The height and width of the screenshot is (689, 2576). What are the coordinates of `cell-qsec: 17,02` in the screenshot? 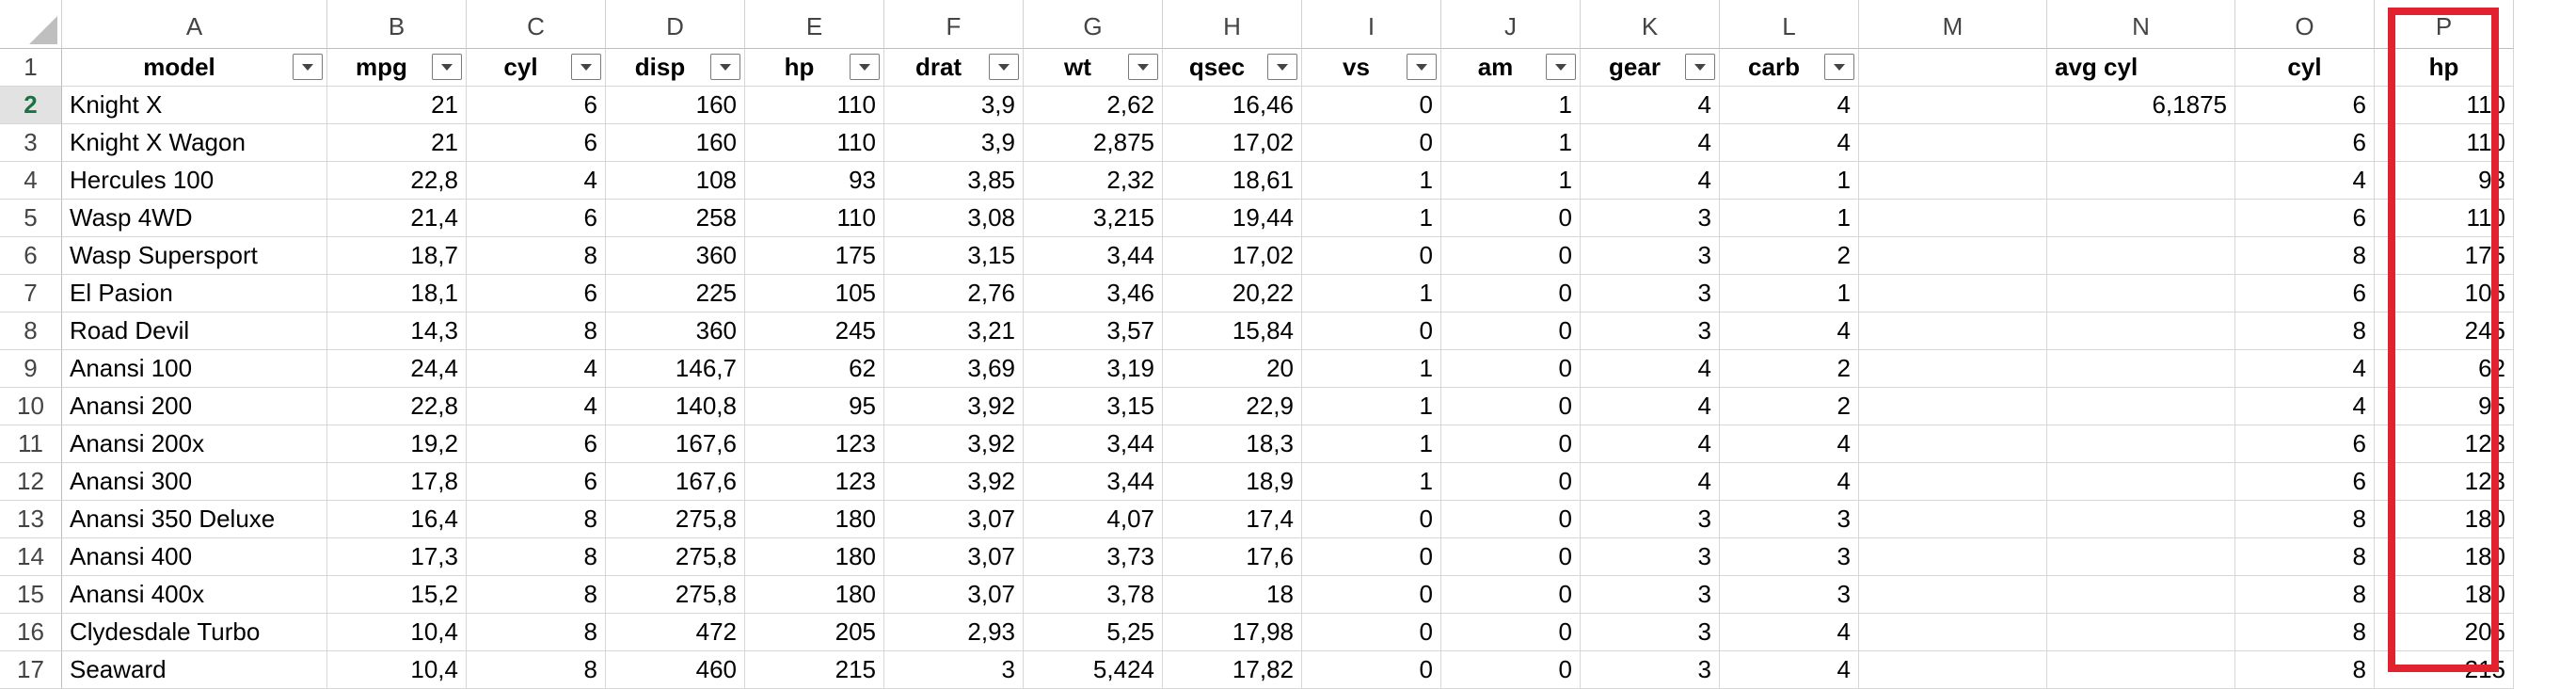 It's located at (1233, 143).